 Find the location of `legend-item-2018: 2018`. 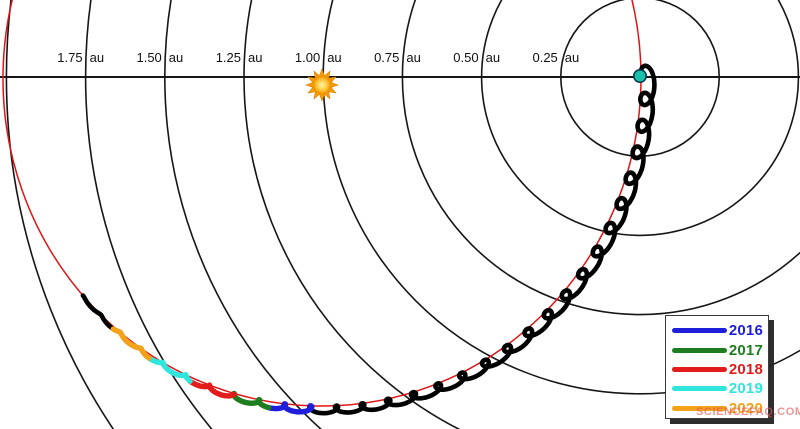

legend-item-2018: 2018 is located at coordinates (717, 369).